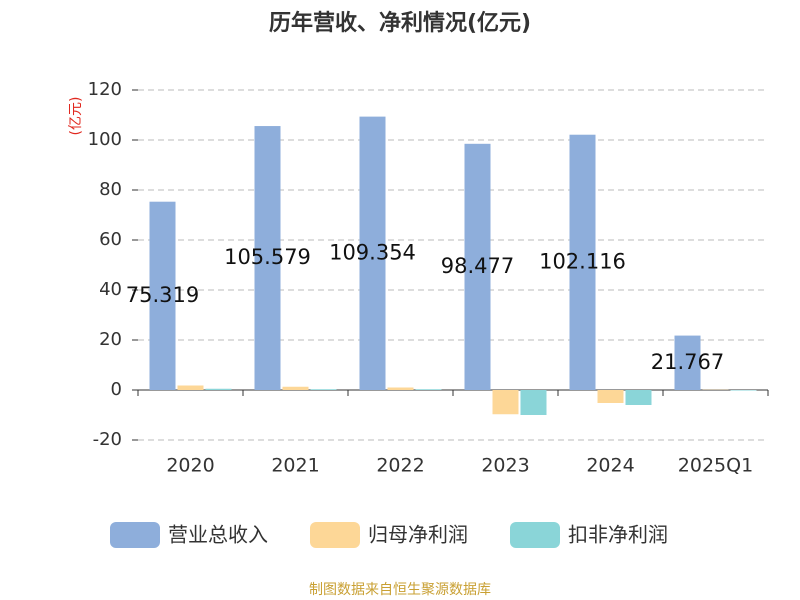 The height and width of the screenshot is (600, 800). I want to click on y-axis-label: (亿元), so click(76, 116).